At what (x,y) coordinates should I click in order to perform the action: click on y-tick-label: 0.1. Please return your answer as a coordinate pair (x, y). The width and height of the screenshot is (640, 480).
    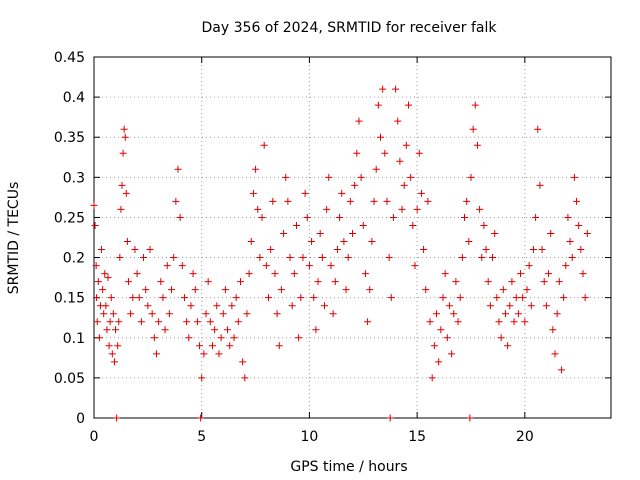
    Looking at the image, I should click on (74, 339).